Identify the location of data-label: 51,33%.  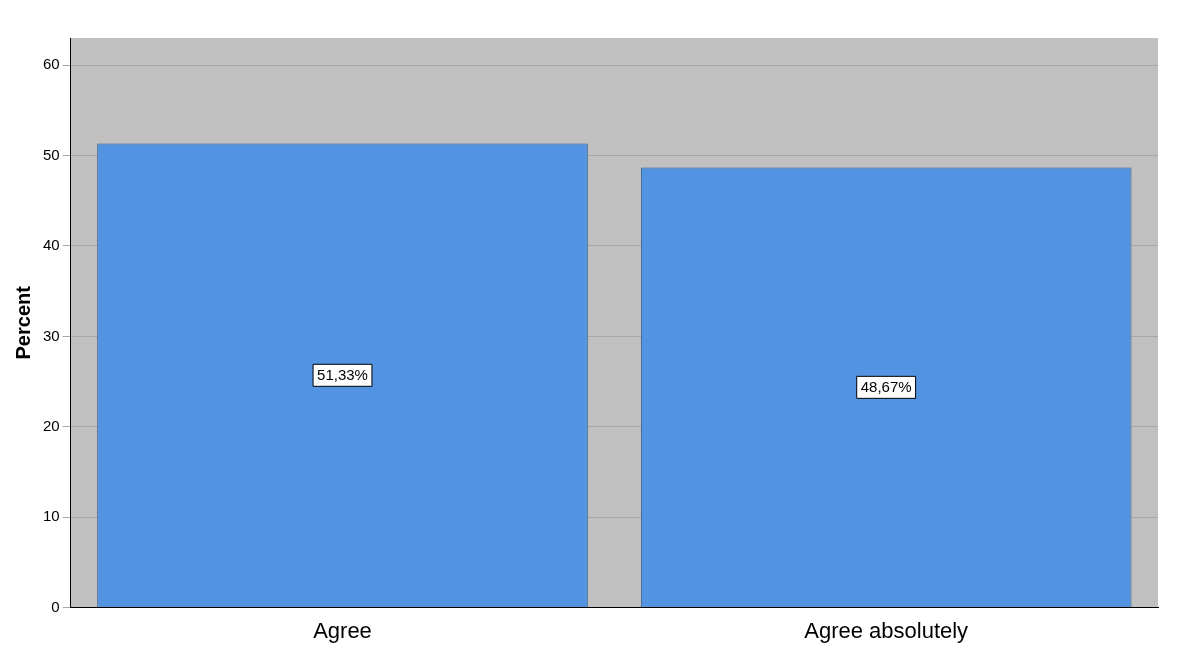
(342, 375).